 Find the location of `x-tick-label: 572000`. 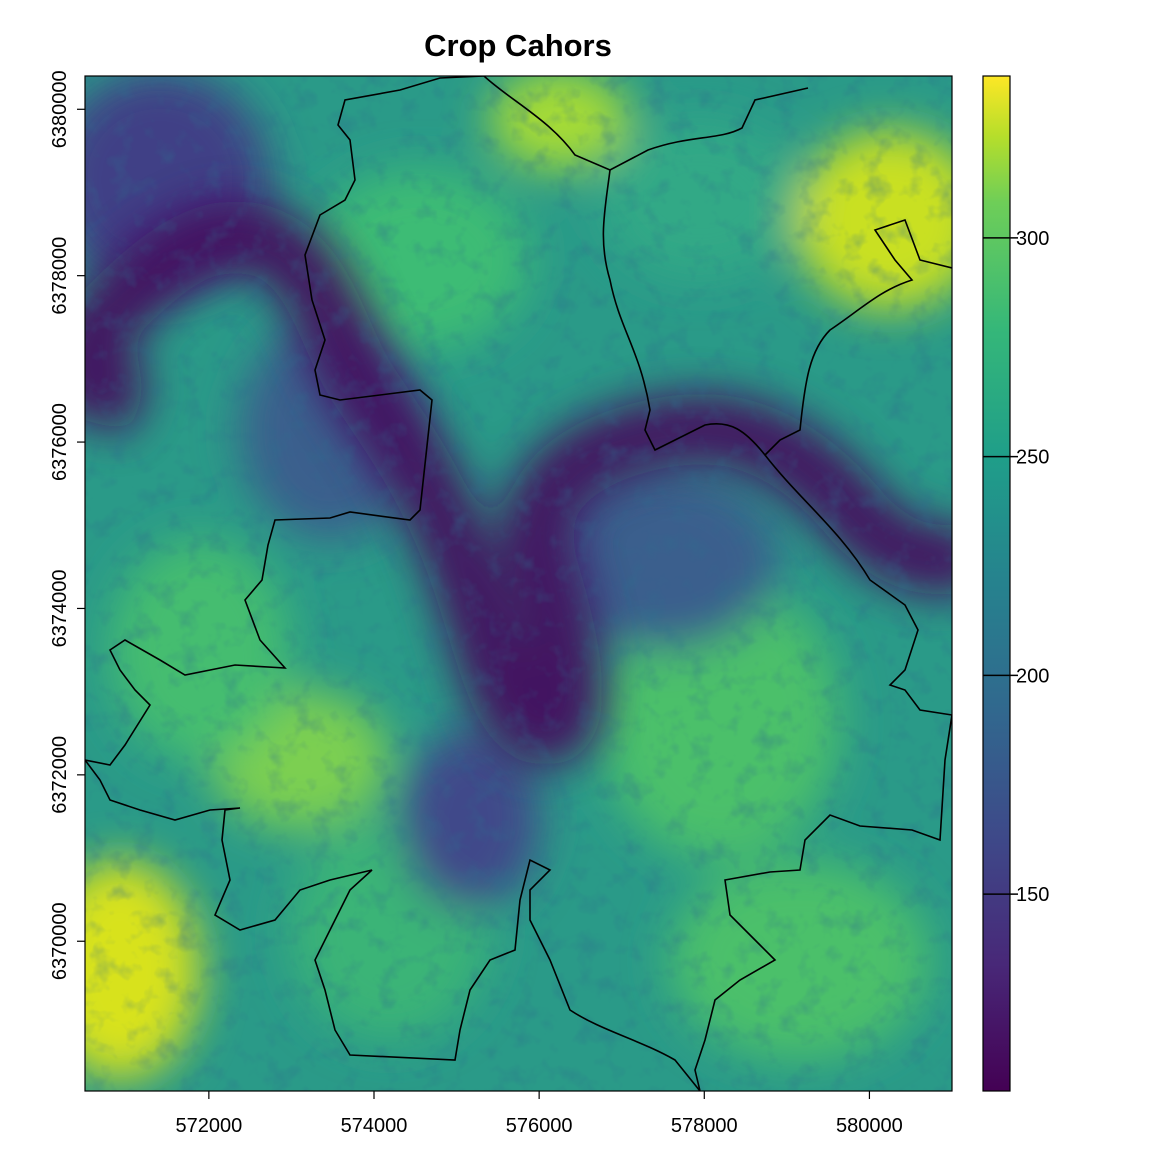

x-tick-label: 572000 is located at coordinates (208, 1126).